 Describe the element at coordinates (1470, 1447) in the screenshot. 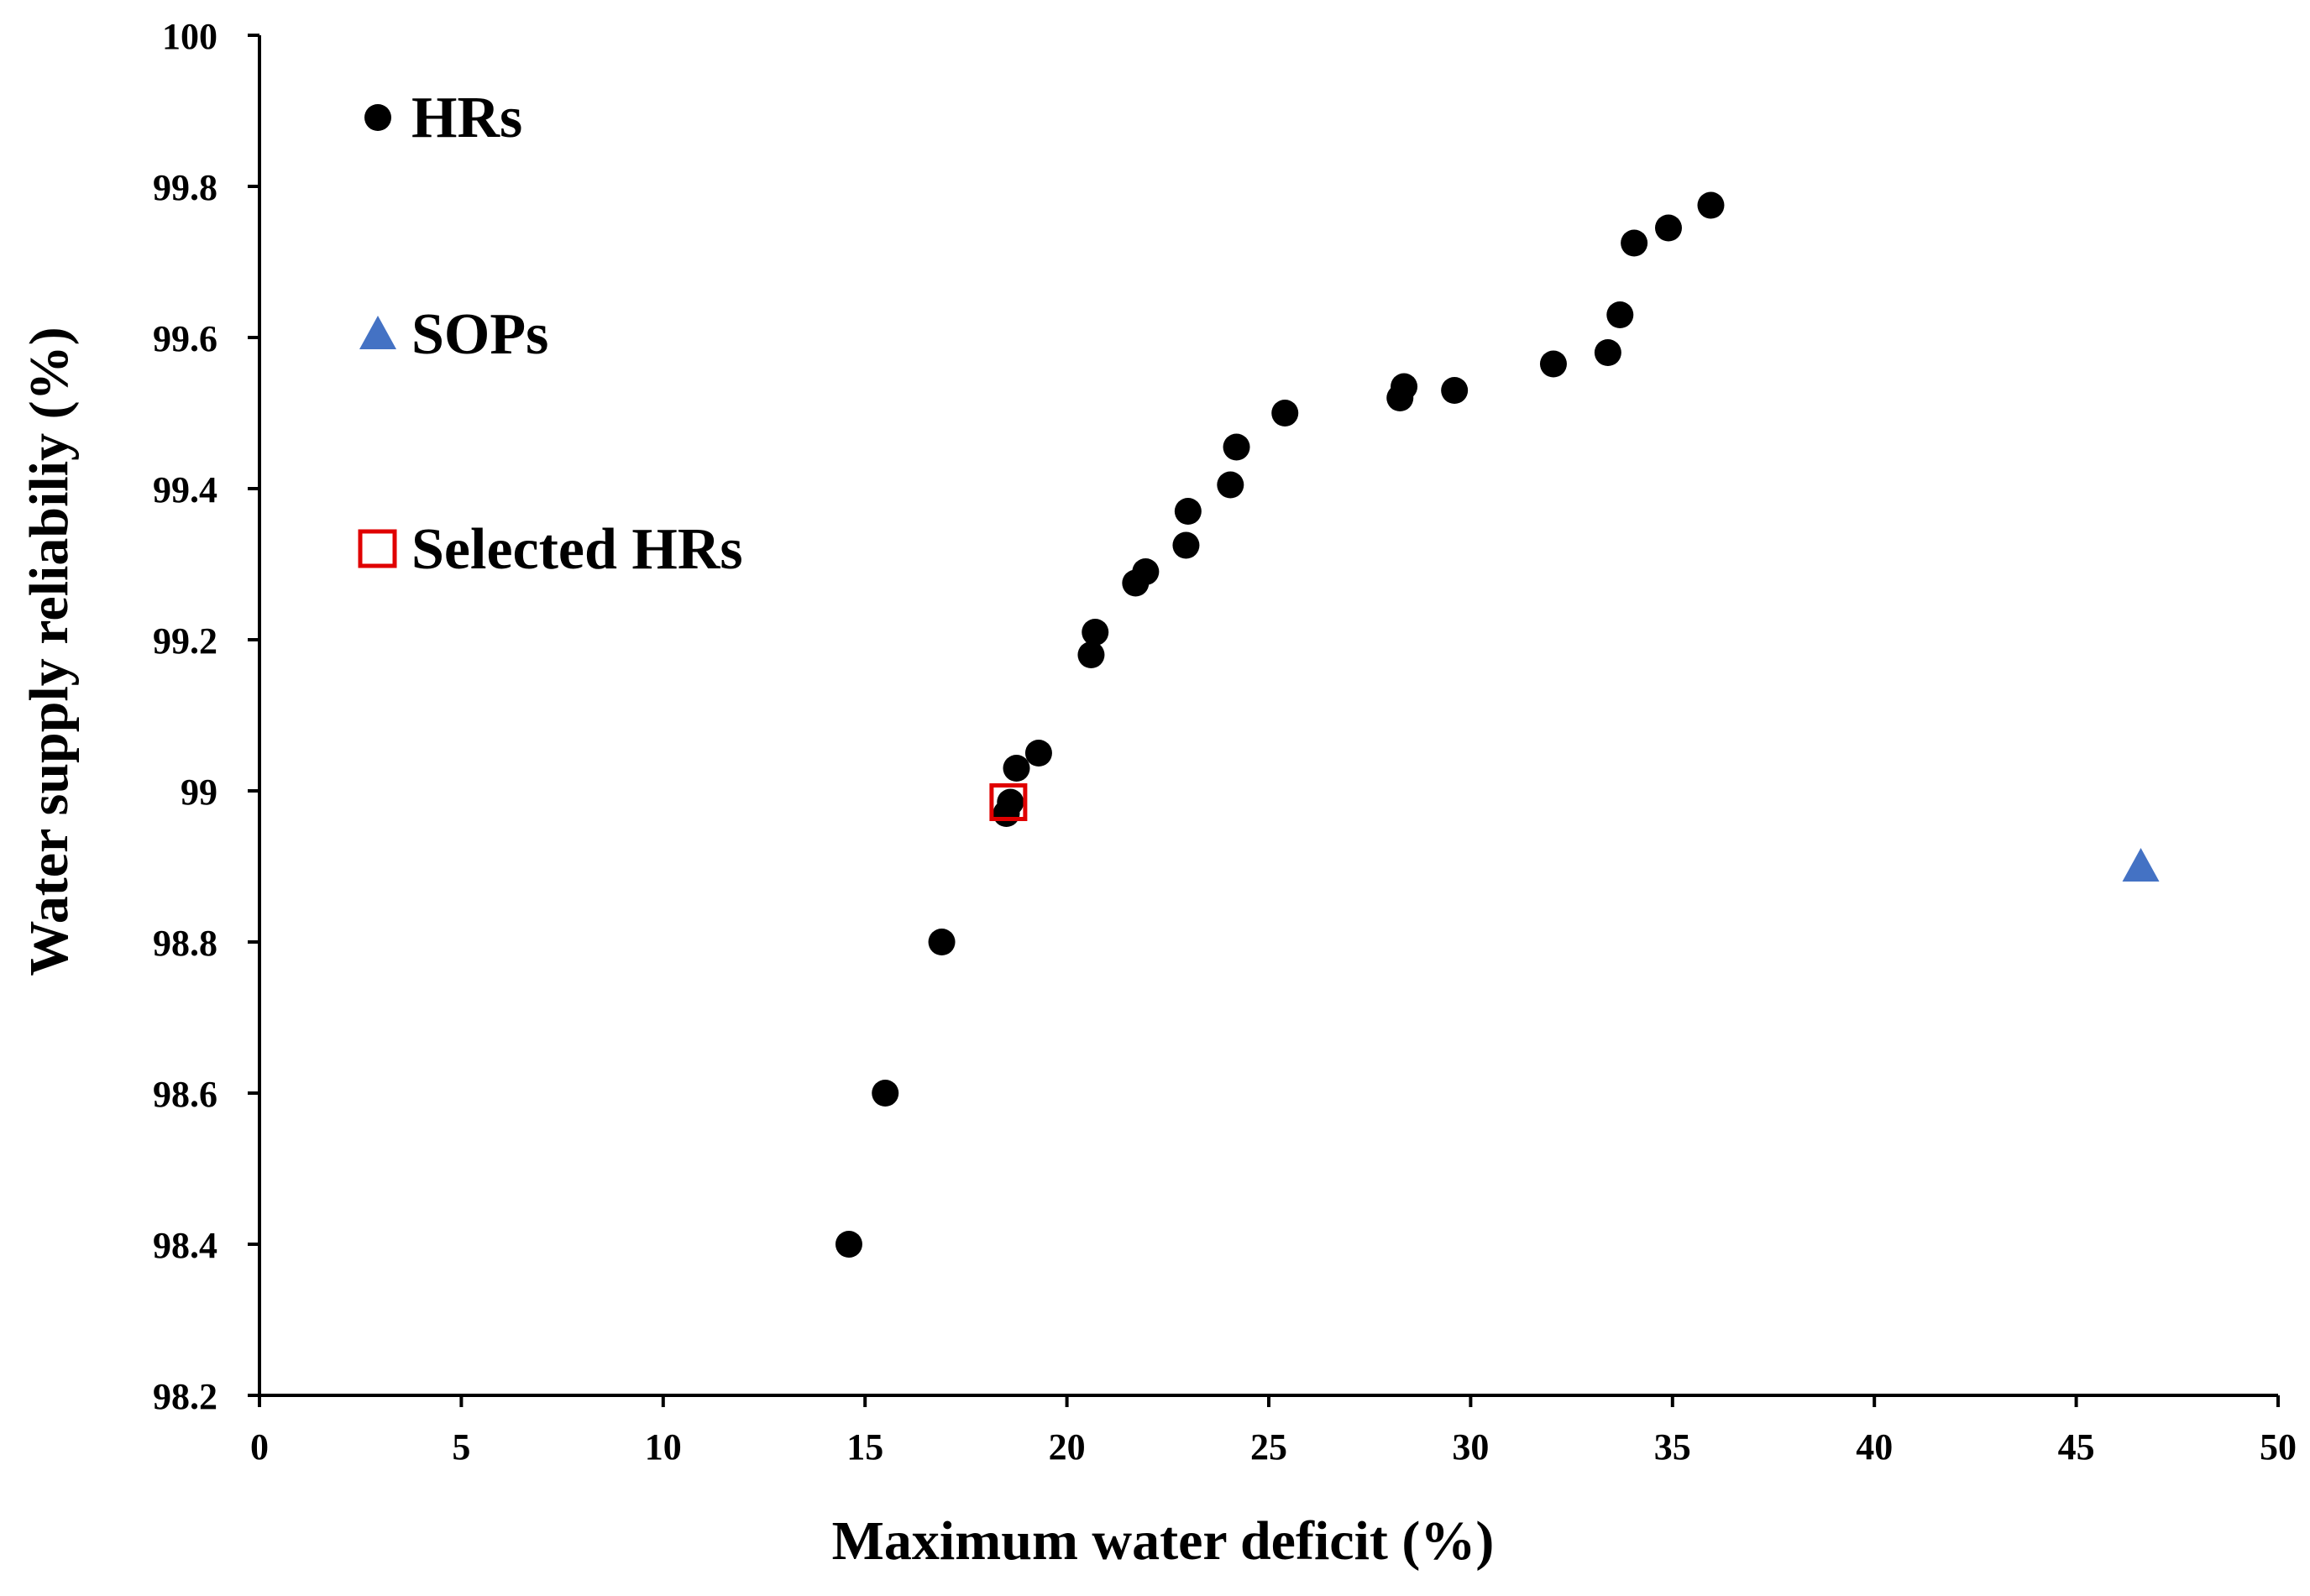

I see `x-tick-label: 30` at that location.